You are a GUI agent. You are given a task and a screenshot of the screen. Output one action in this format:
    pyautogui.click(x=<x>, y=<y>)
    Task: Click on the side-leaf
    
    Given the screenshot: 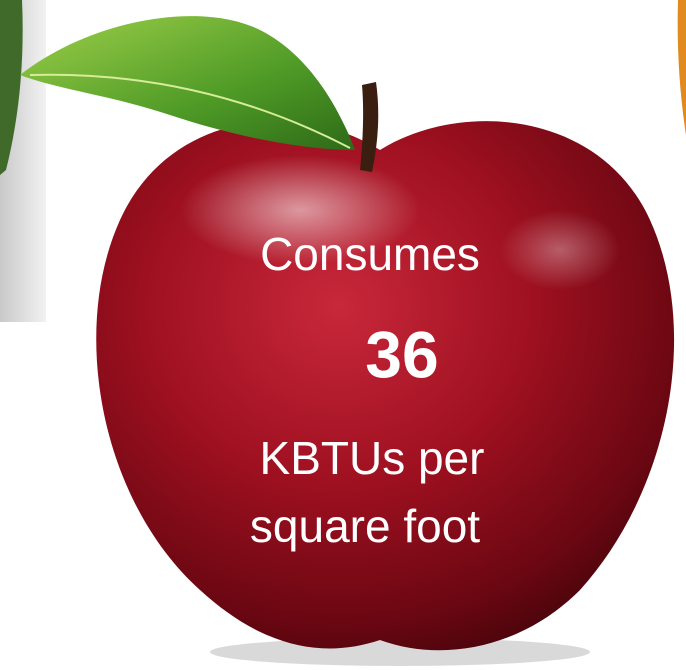 What is the action you would take?
    pyautogui.click(x=11, y=87)
    